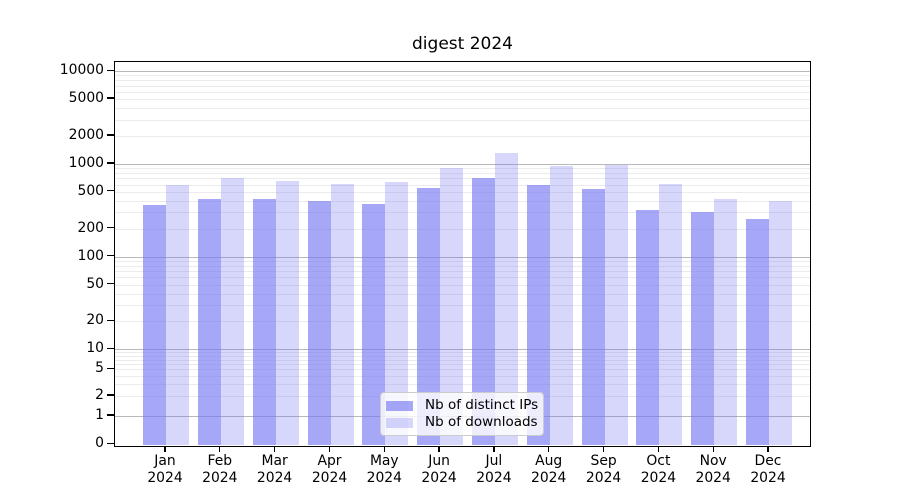 This screenshot has height=500, width=900. I want to click on bar-jul-distinct-ips, so click(483, 311).